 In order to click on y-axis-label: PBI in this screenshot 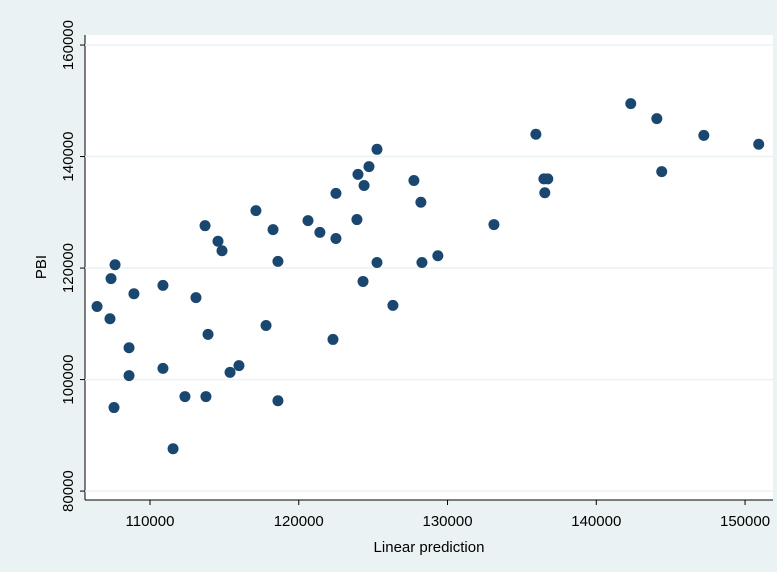, I will do `click(41, 267)`.